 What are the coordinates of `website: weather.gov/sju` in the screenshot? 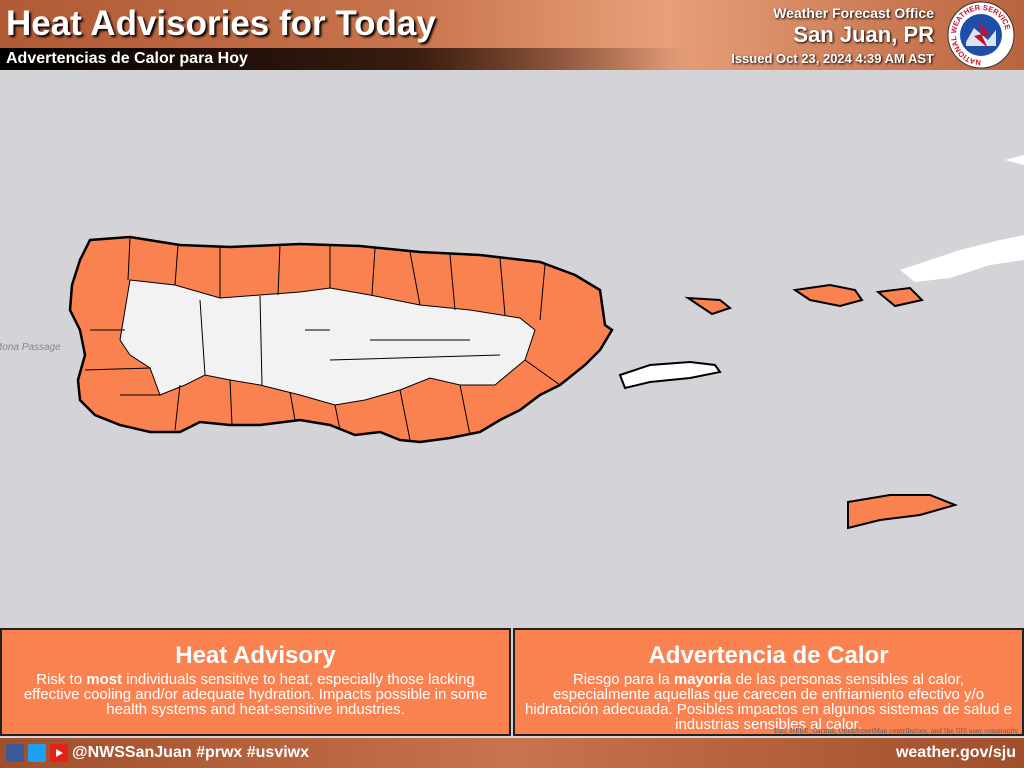 It's located at (955, 752).